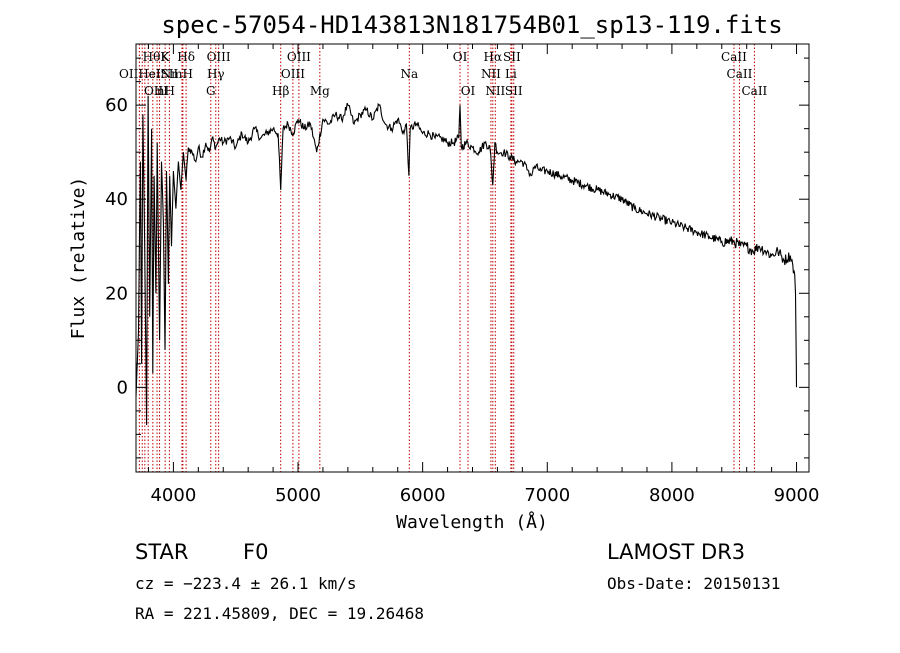 The image size is (900, 653). Describe the element at coordinates (409, 74) in the screenshot. I see `spectral-line-label: Na` at that location.